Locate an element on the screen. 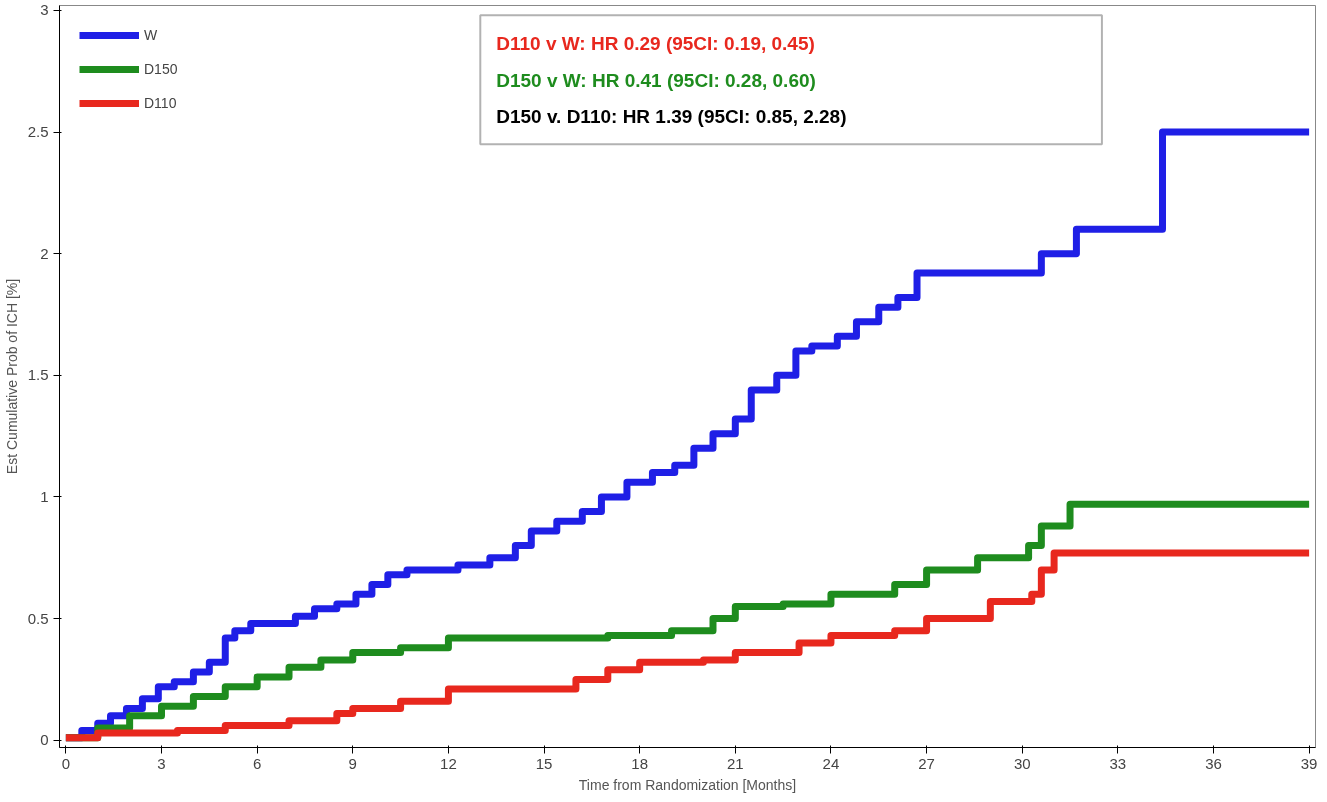 The image size is (1327, 802). x-tick-label: 3 is located at coordinates (161, 763).